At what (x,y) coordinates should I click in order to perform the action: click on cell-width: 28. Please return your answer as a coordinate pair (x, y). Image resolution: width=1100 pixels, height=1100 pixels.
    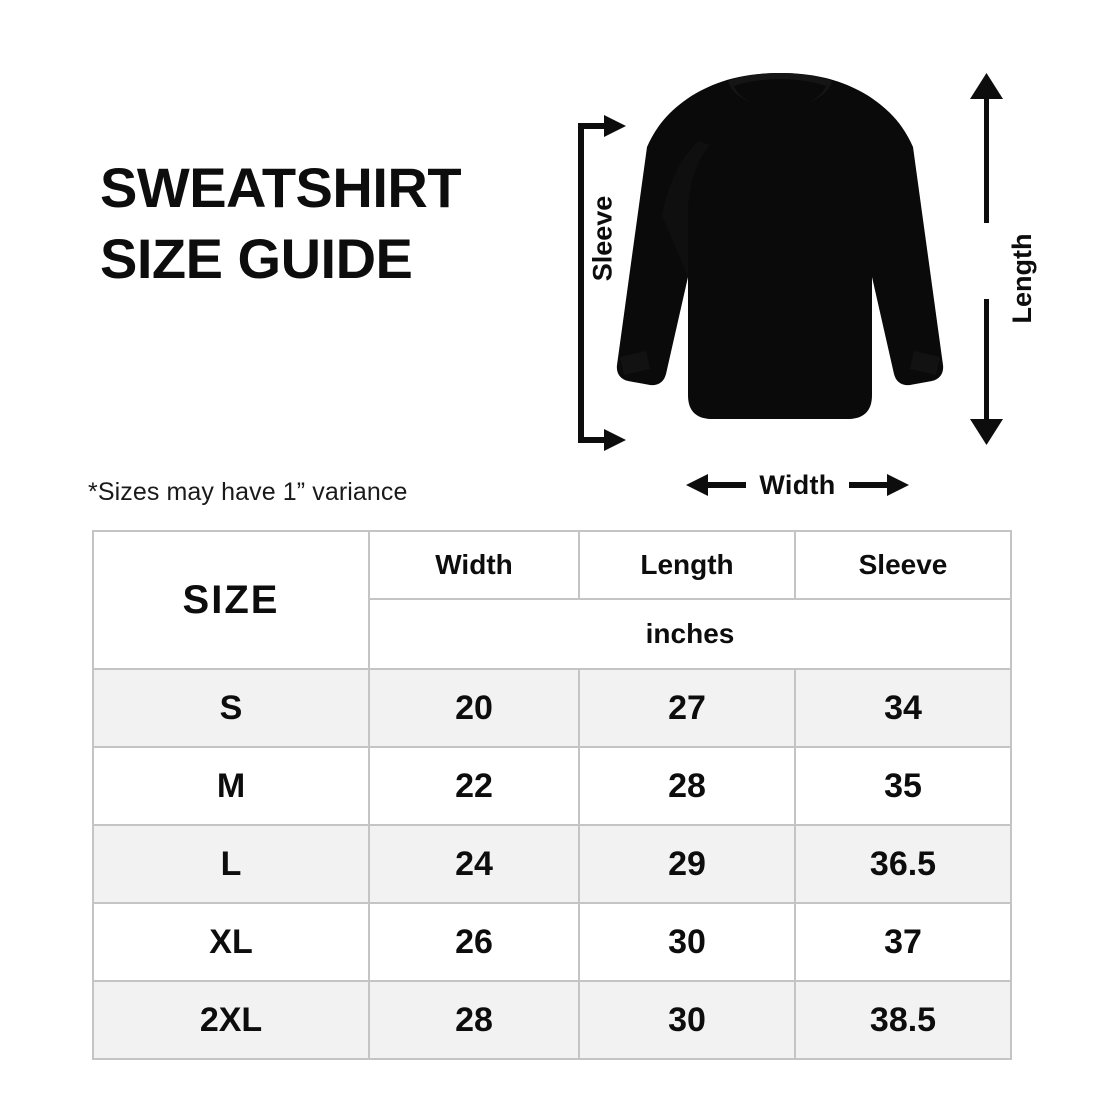
    Looking at the image, I should click on (474, 1020).